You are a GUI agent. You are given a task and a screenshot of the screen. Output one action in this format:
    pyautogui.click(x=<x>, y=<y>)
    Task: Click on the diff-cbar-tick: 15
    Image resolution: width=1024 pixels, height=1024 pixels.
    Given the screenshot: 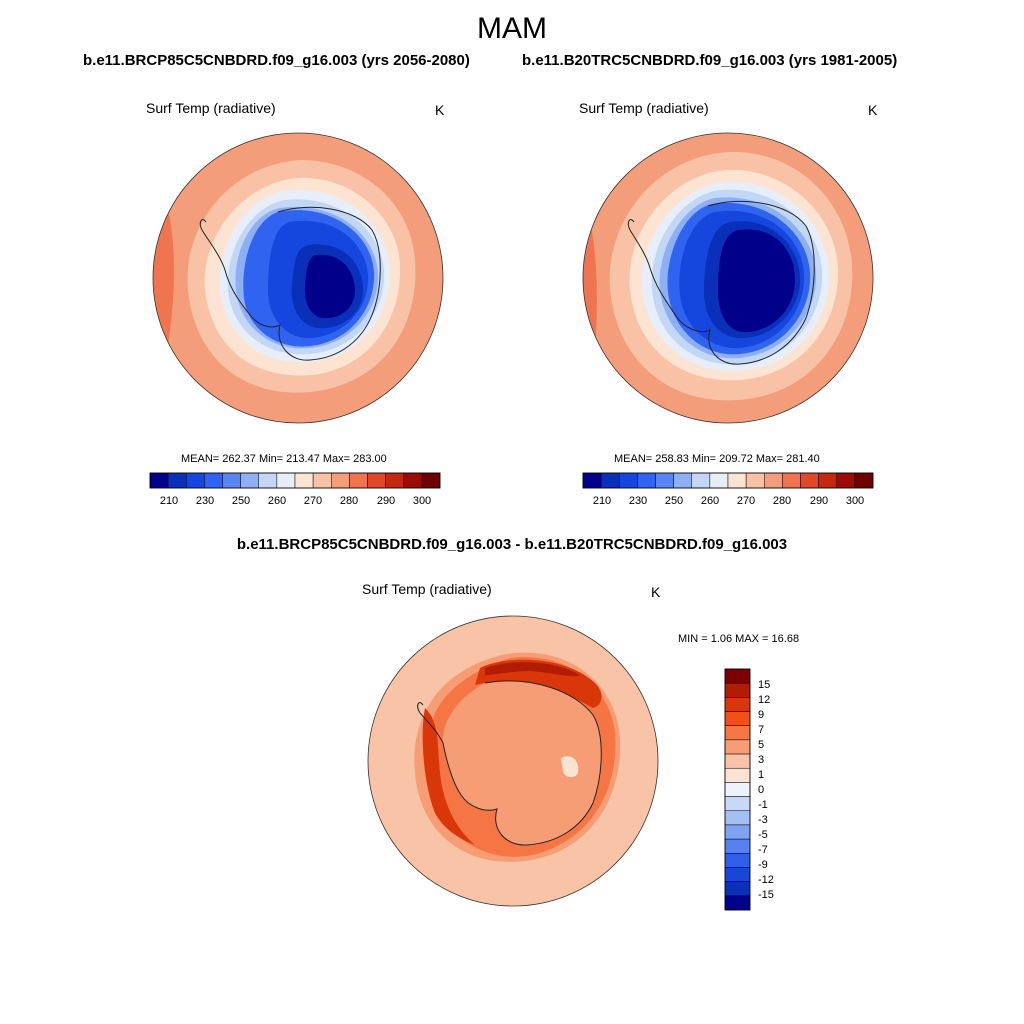 What is the action you would take?
    pyautogui.click(x=764, y=685)
    